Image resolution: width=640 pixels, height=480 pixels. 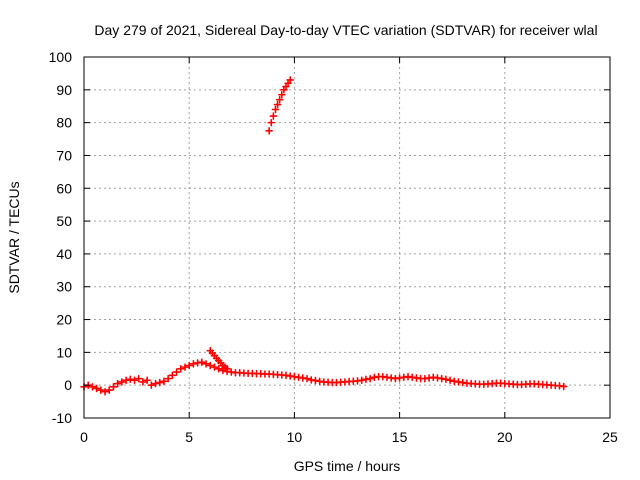 I want to click on x-tick-label: 10, so click(x=295, y=437).